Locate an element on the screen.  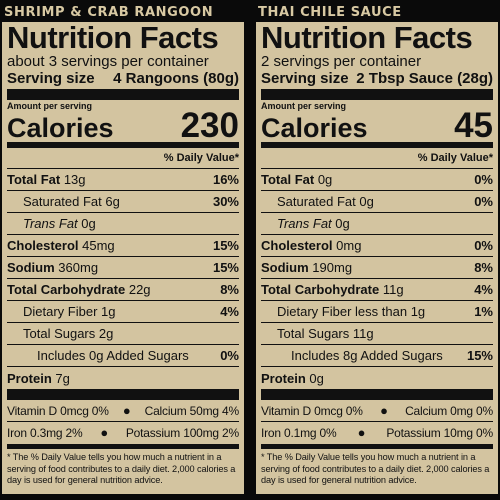
serving-size: Serving size 2 Tbsp Sauce (28g) is located at coordinates (377, 78).